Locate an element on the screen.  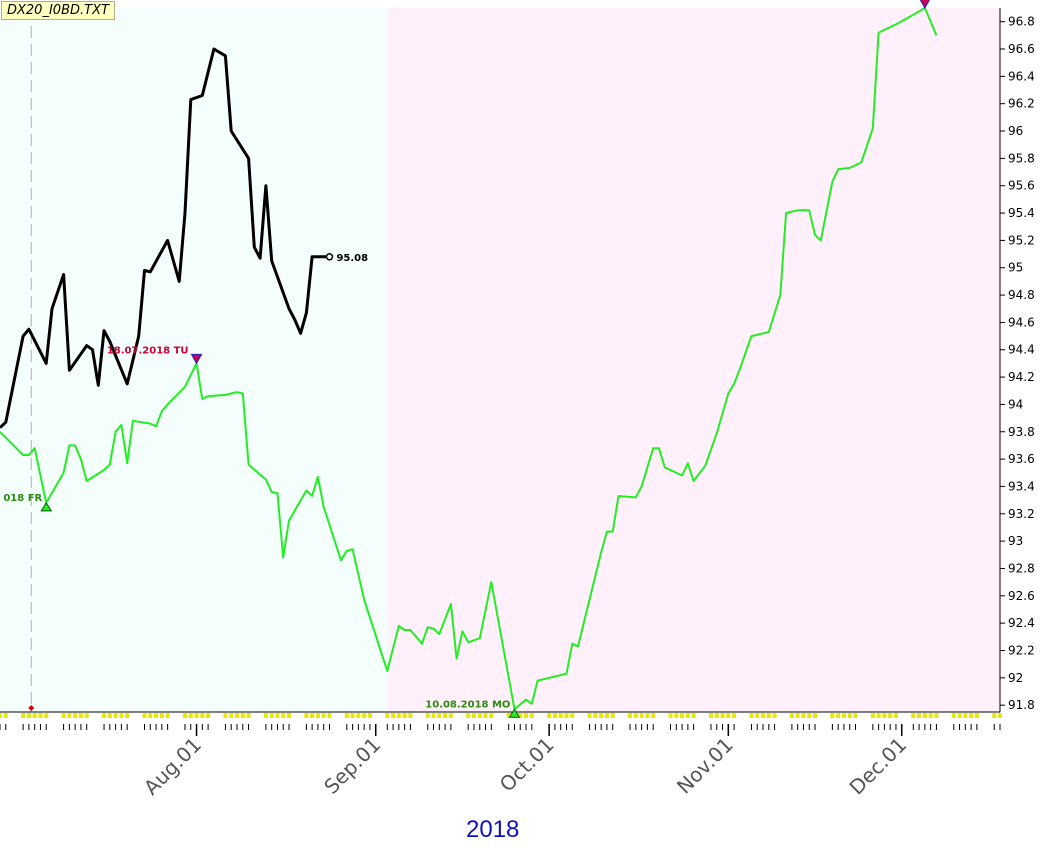
y-tick-label: 94.8 is located at coordinates (1021, 295).